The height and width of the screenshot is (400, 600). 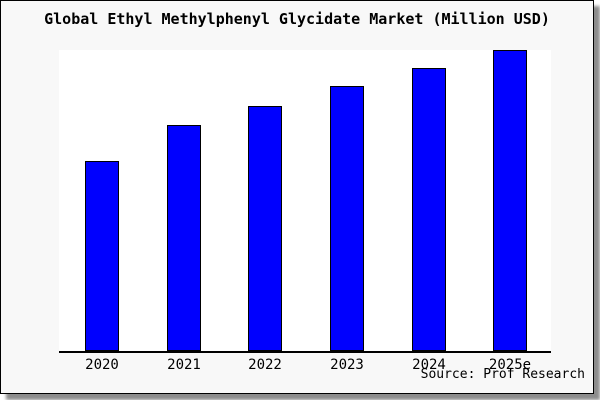 What do you see at coordinates (347, 218) in the screenshot?
I see `bar-2023` at bounding box center [347, 218].